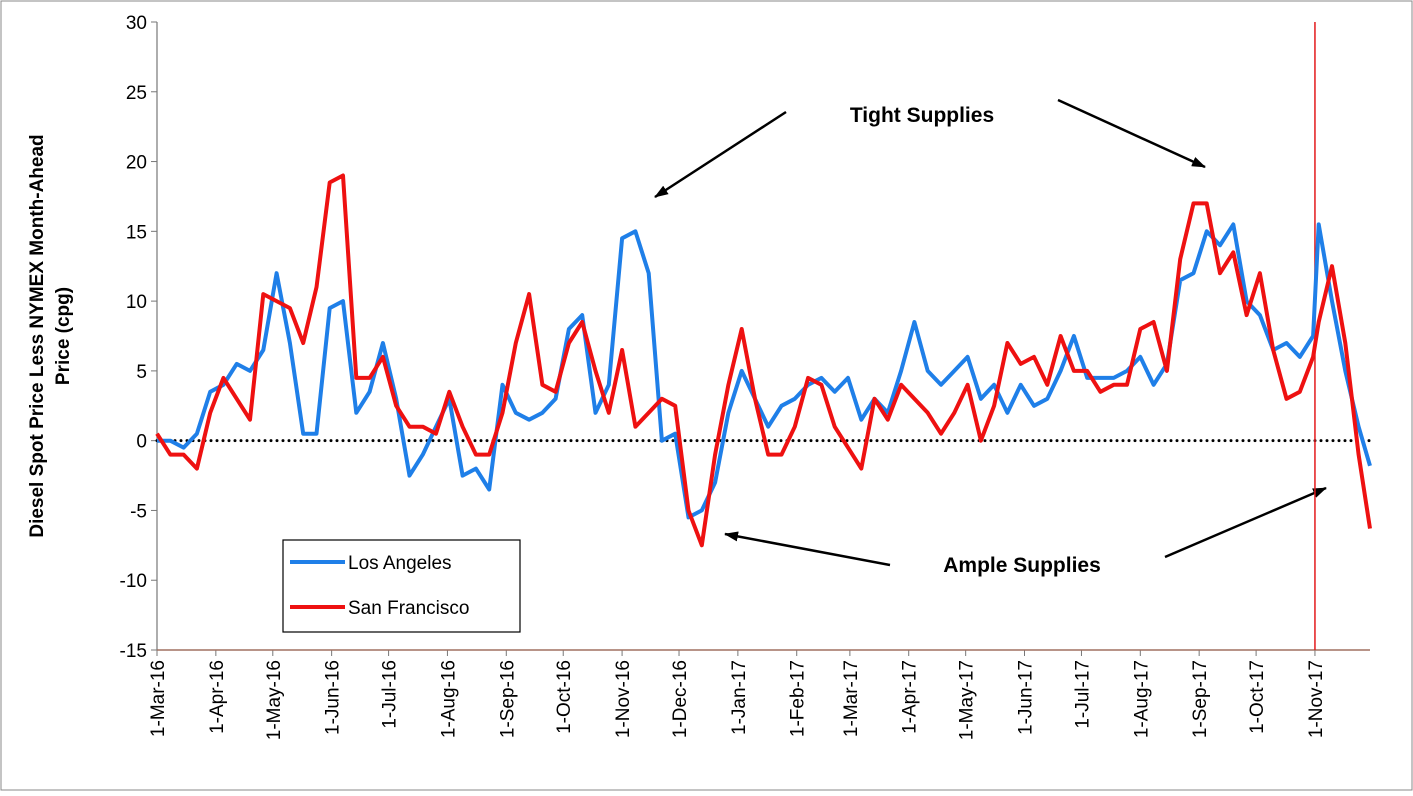  What do you see at coordinates (390, 694) in the screenshot?
I see `x-tick-label: 1-Jul-16` at bounding box center [390, 694].